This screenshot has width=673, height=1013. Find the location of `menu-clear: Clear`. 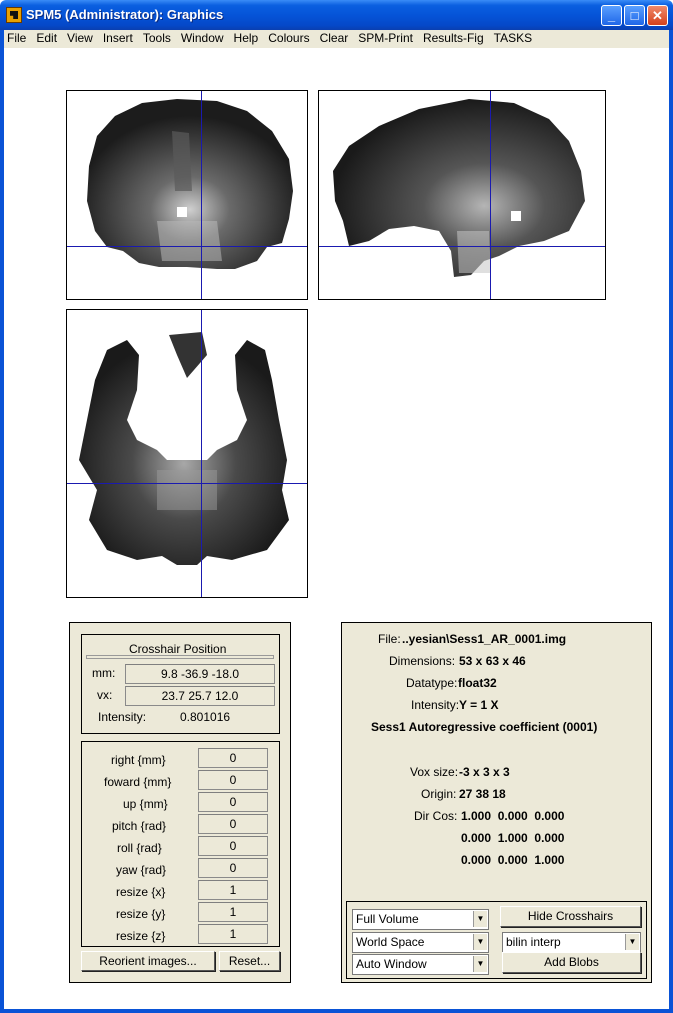

menu-clear: Clear is located at coordinates (334, 38).